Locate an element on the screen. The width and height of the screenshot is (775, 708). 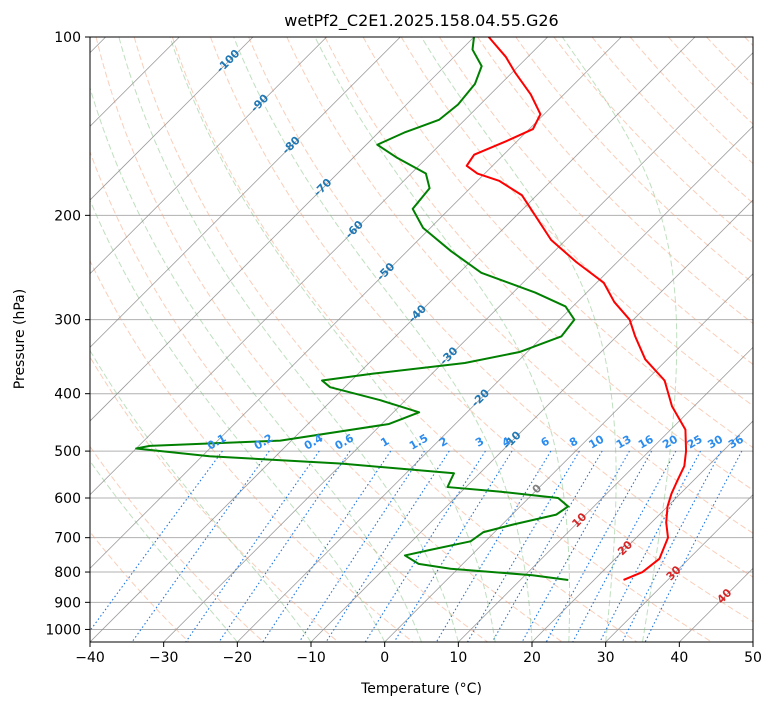
x-tick-label: 10 is located at coordinates (458, 658).